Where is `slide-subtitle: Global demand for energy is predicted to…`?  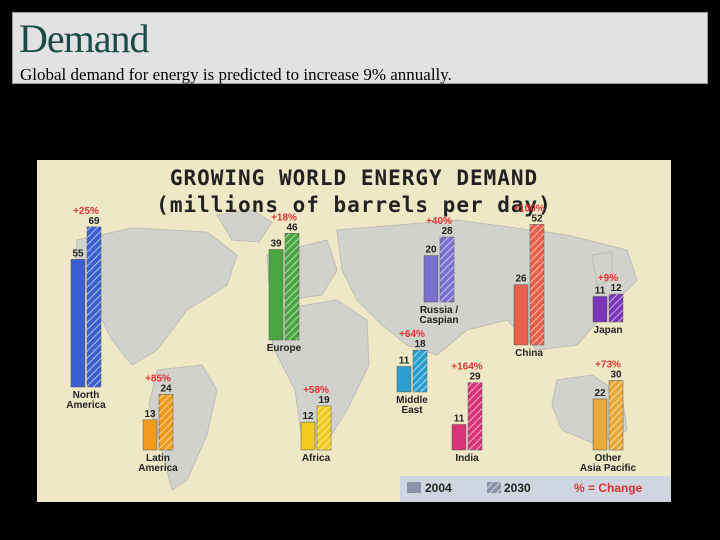
slide-subtitle: Global demand for energy is predicted to… is located at coordinates (236, 74).